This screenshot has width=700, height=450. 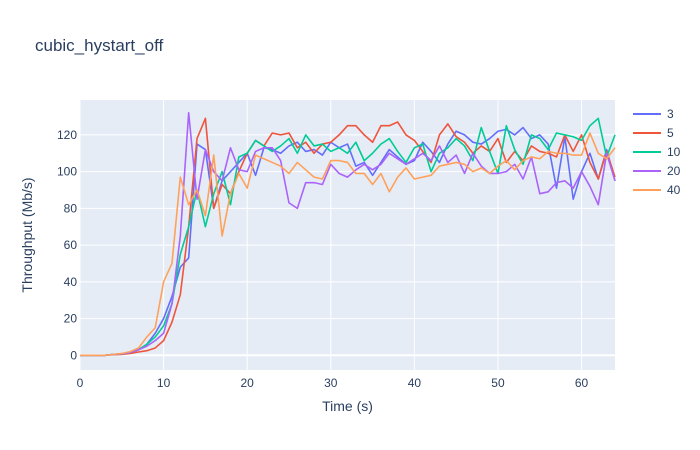 I want to click on y-tick-label: 40, so click(x=71, y=282).